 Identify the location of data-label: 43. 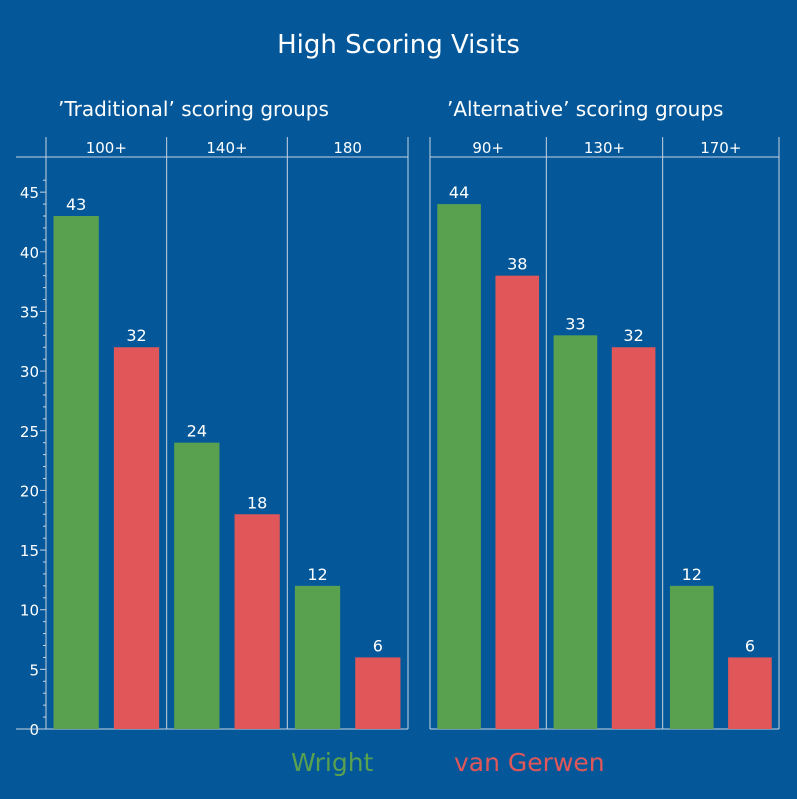
(76, 204).